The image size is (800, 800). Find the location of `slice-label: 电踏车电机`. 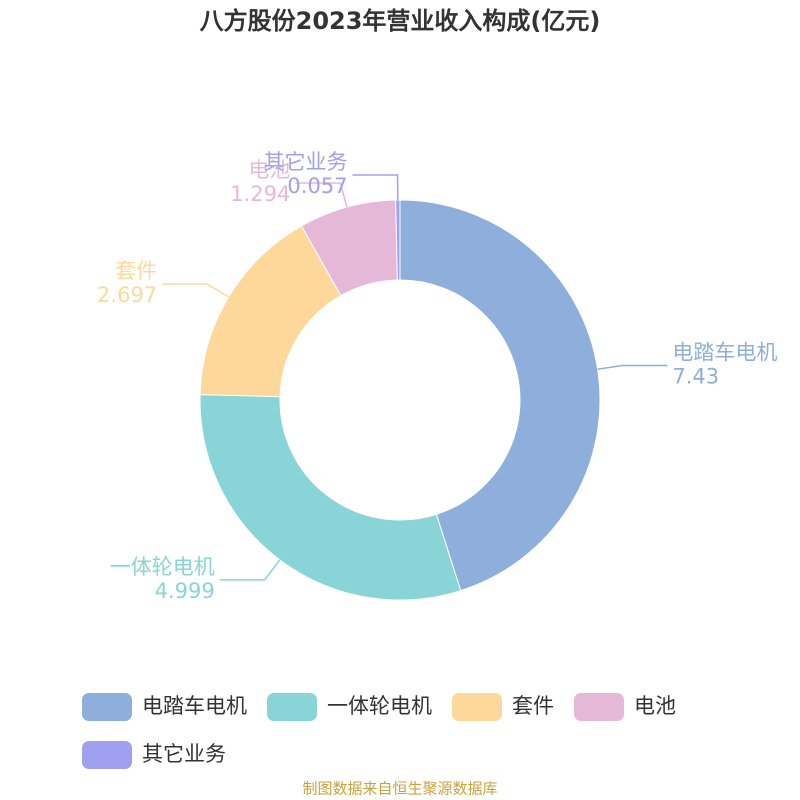

slice-label: 电踏车电机 is located at coordinates (724, 352).